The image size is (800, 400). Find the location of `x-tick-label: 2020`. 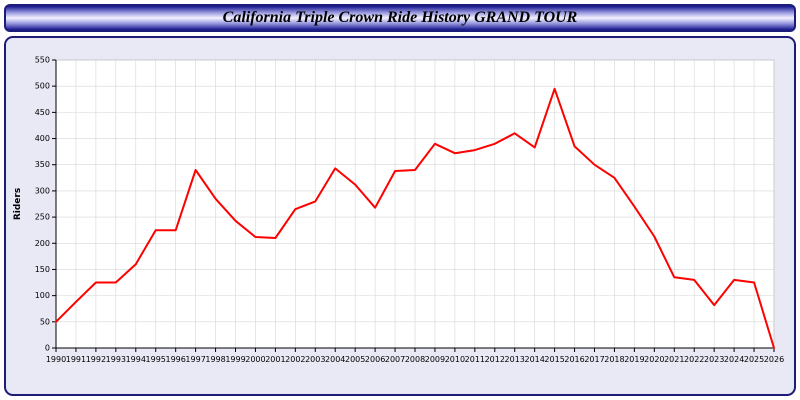

x-tick-label: 2020 is located at coordinates (654, 359).